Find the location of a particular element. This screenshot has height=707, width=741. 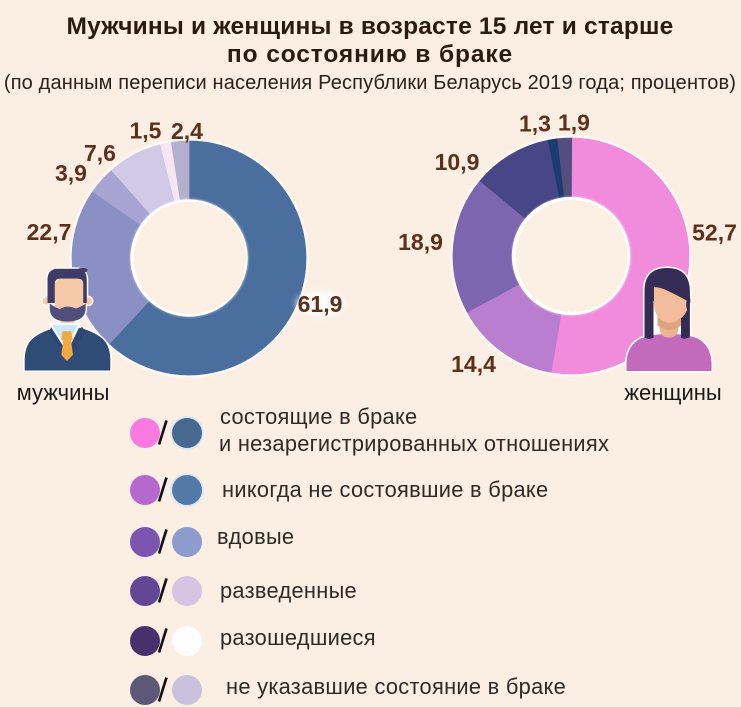

svg-text: разошедшиеся is located at coordinates (298, 637).